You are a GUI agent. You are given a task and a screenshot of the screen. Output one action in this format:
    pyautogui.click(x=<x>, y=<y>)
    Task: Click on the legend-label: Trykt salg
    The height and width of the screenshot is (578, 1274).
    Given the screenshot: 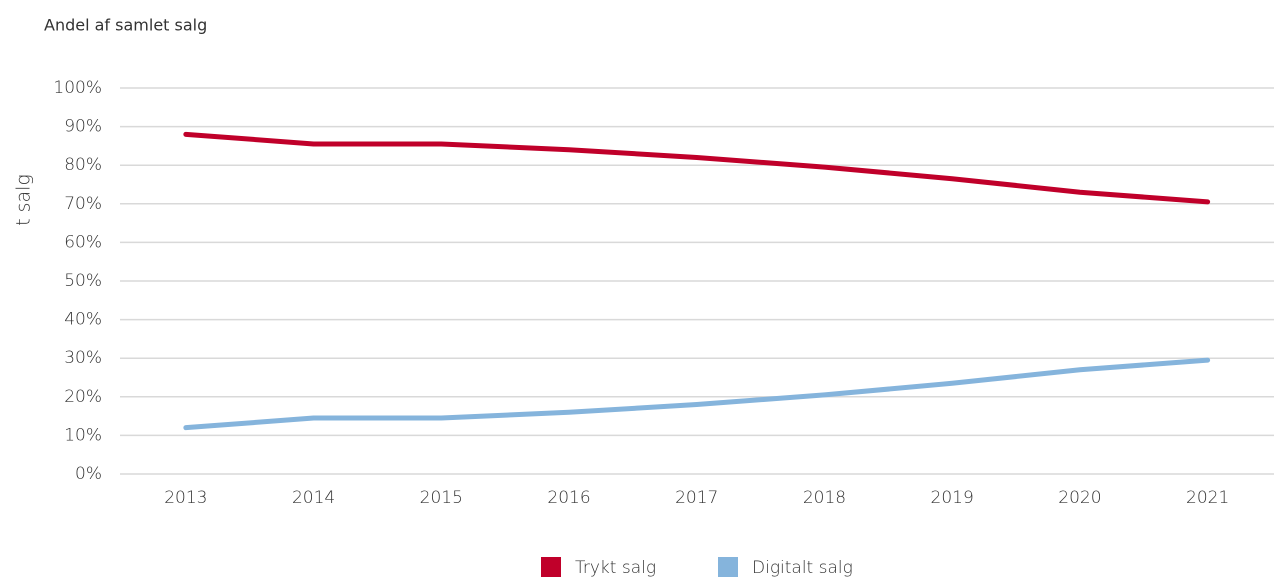 What is the action you would take?
    pyautogui.click(x=615, y=568)
    